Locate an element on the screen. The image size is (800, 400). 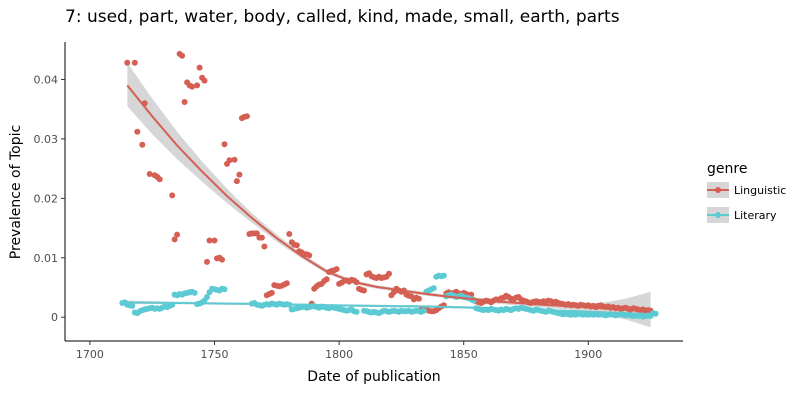
legend-label: Linguistic is located at coordinates (760, 190).